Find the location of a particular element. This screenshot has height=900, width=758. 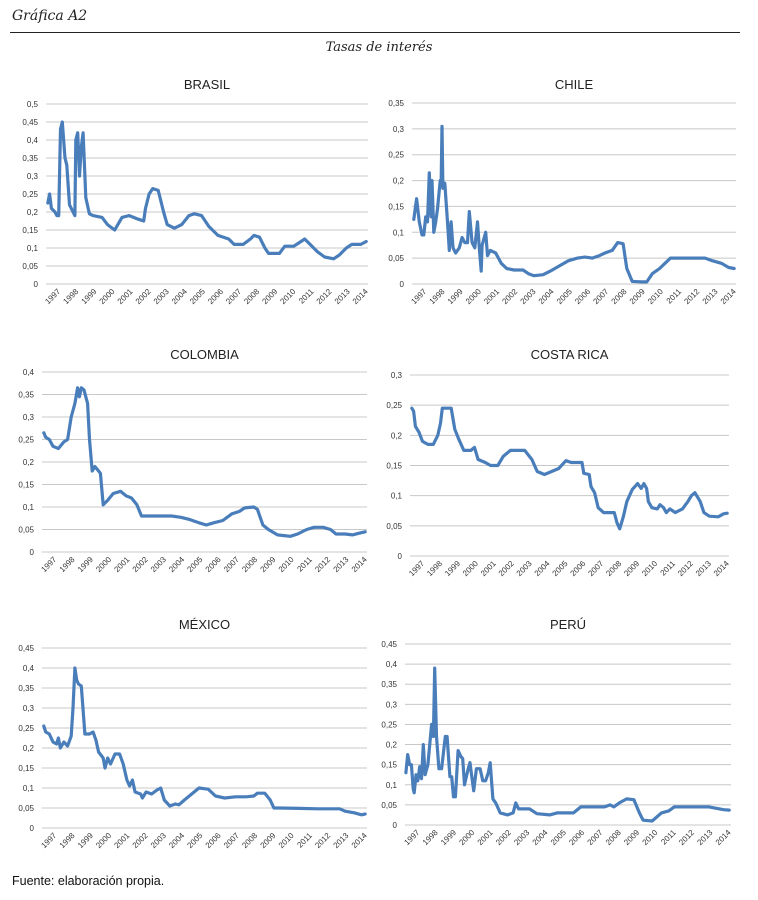

chart-title: CHILE is located at coordinates (574, 84).